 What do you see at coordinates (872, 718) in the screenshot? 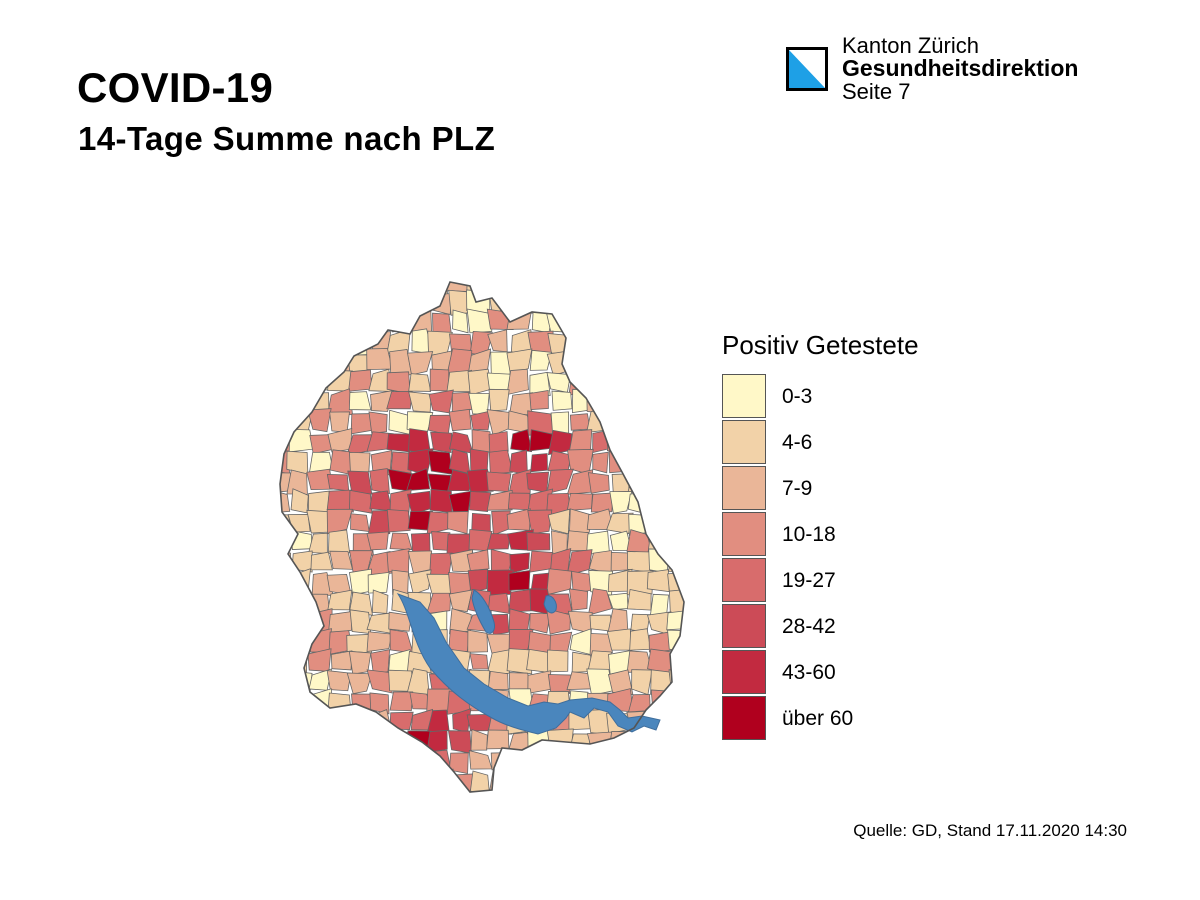
I see `legend-item: über 60` at bounding box center [872, 718].